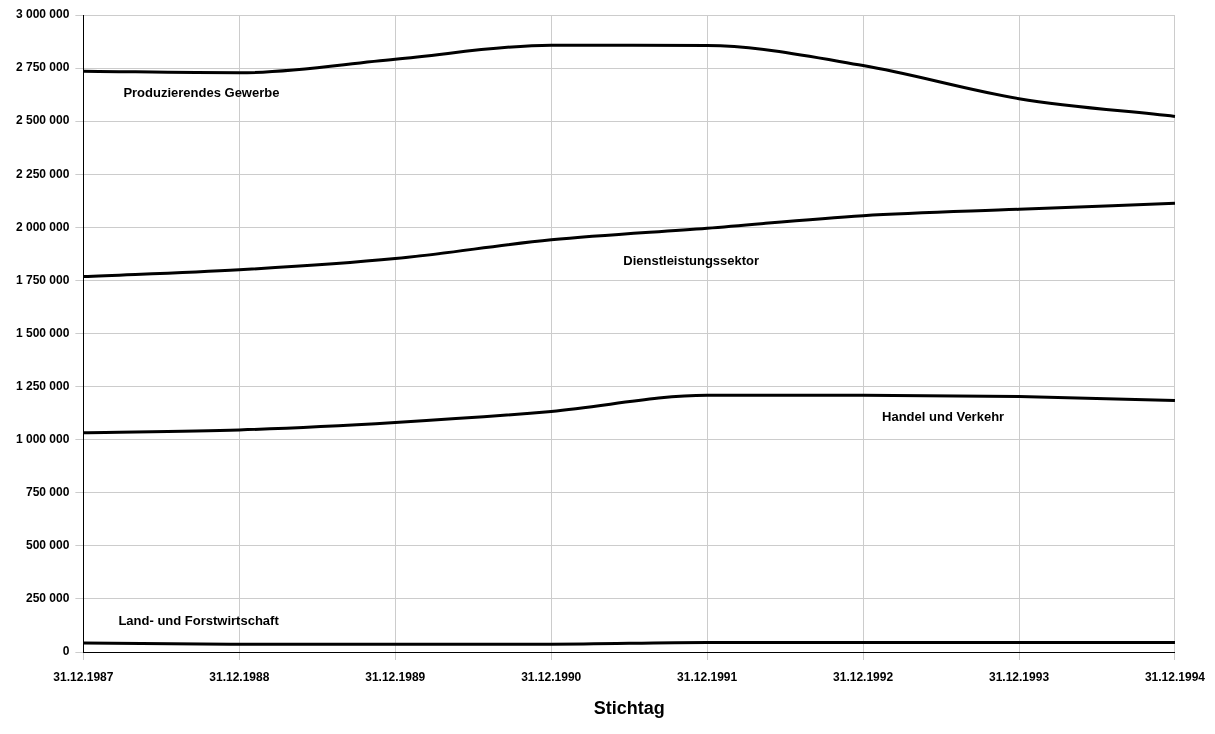  Describe the element at coordinates (42, 14) in the screenshot. I see `y-tick-label: 3 000 000` at that location.